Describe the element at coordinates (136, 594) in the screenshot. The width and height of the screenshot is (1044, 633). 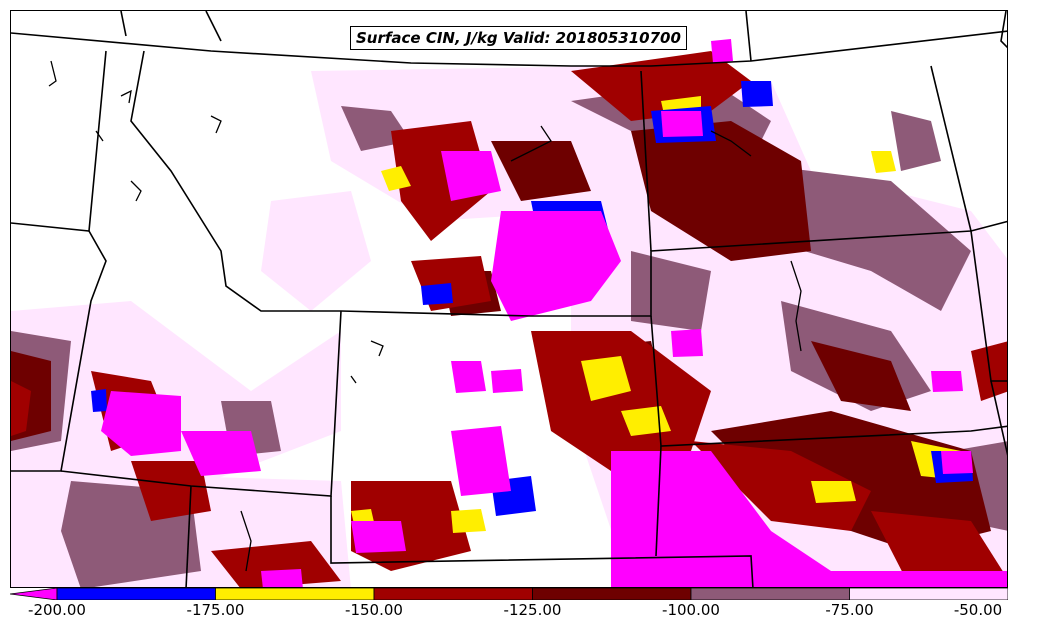
I see `legend-swatch--200-to--175` at that location.